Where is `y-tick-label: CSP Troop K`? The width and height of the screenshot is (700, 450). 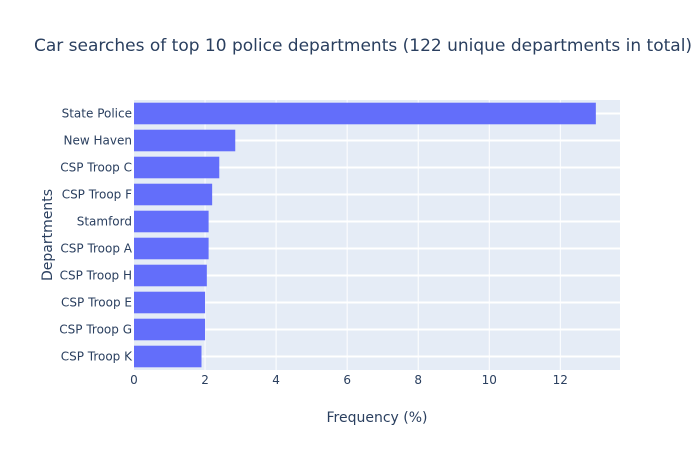 y-tick-label: CSP Troop K is located at coordinates (97, 357).